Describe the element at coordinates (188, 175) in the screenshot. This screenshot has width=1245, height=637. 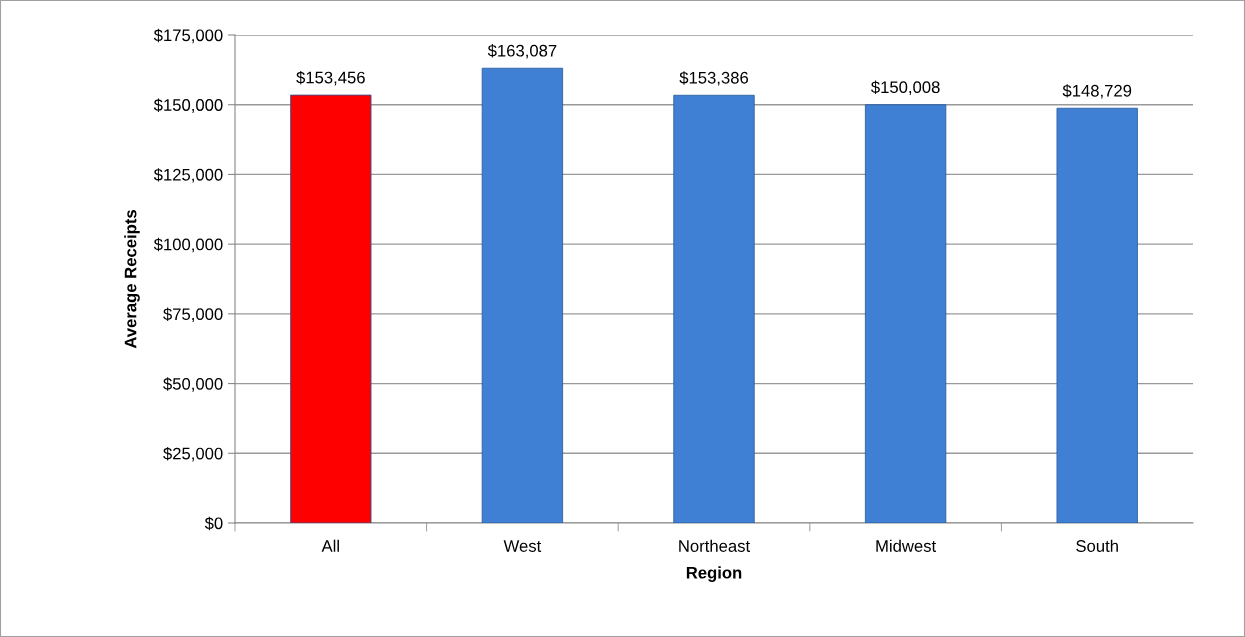
I see `y-tick-label: $125,000` at that location.